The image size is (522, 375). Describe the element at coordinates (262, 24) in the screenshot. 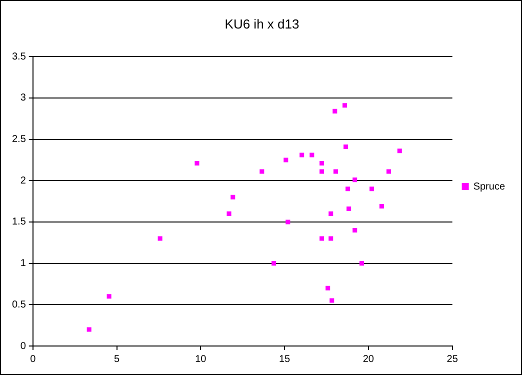

I see `chart-title: KU6 ih x d13` at that location.